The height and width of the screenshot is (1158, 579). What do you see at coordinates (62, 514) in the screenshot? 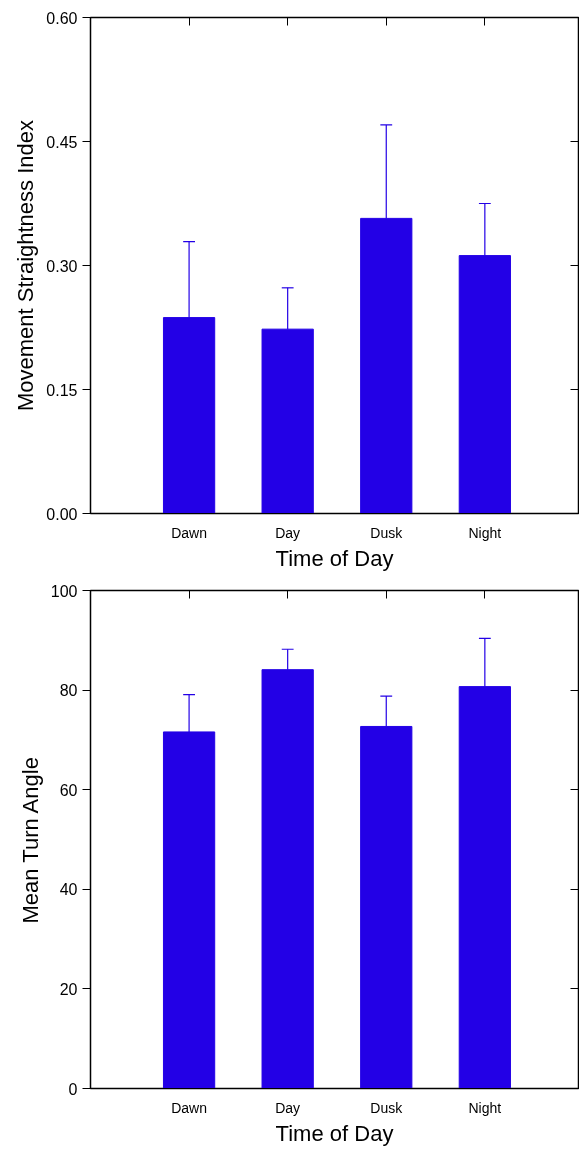
I see `y-tick-label: 0.00` at bounding box center [62, 514].